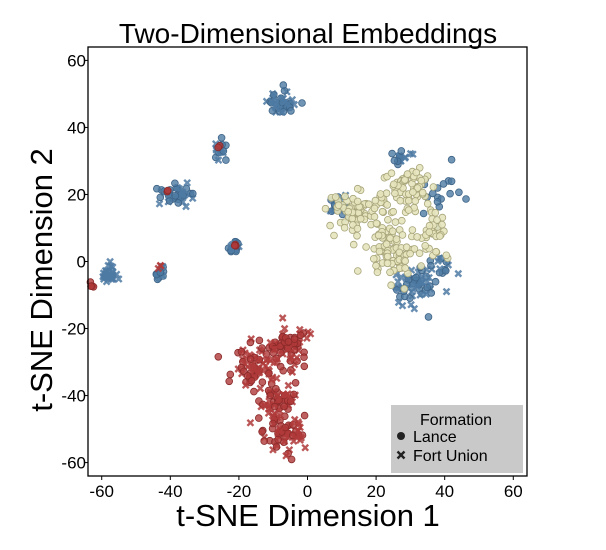 This screenshot has height=550, width=606. What do you see at coordinates (73, 329) in the screenshot?
I see `y-tick-label: -20` at bounding box center [73, 329].